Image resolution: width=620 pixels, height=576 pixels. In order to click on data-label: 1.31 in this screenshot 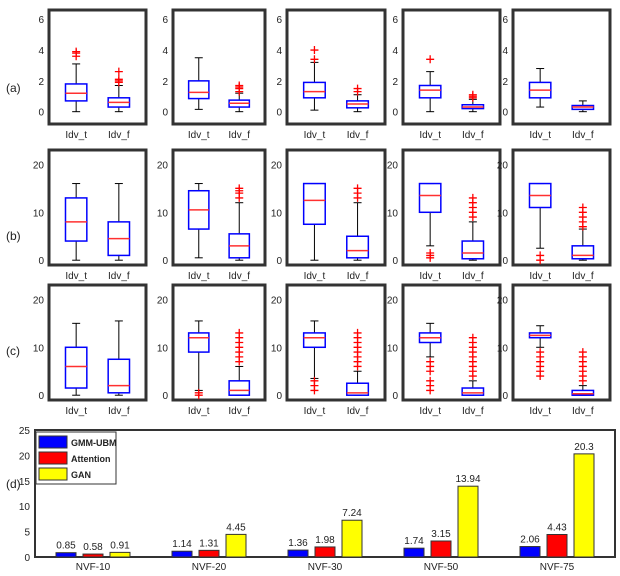, I will do `click(209, 543)`.